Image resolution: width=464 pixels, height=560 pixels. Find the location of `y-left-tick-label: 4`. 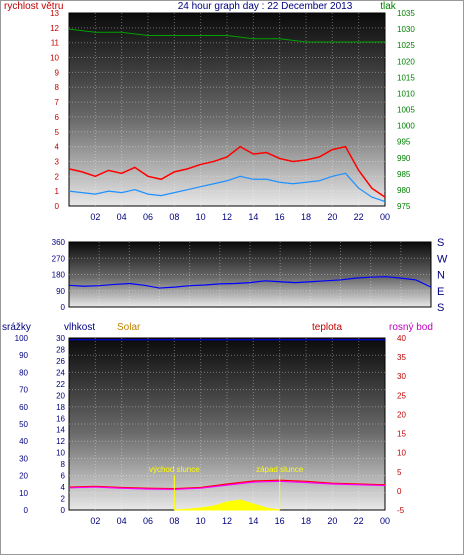

y-left-tick-label: 4 is located at coordinates (57, 147).